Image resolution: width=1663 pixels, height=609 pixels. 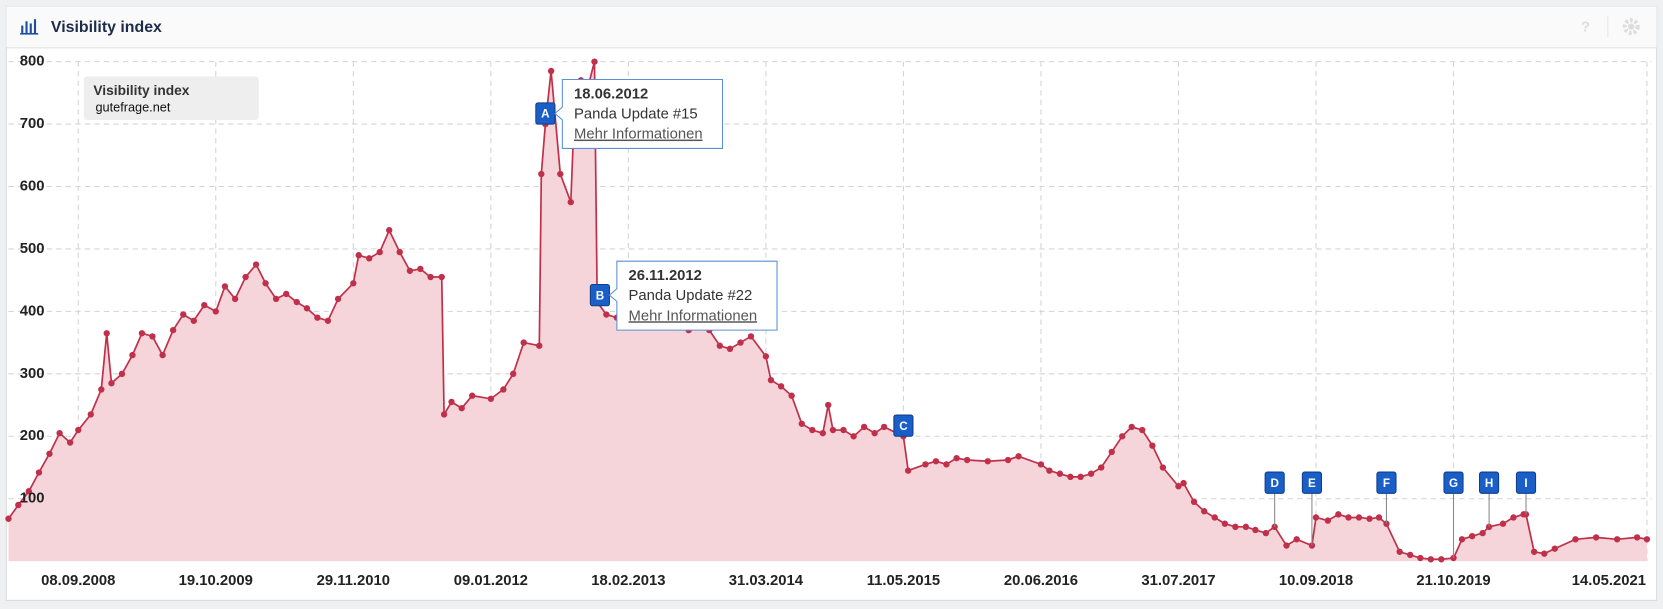 What do you see at coordinates (1041, 581) in the screenshot?
I see `x-tick-label: 20.06.2016` at bounding box center [1041, 581].